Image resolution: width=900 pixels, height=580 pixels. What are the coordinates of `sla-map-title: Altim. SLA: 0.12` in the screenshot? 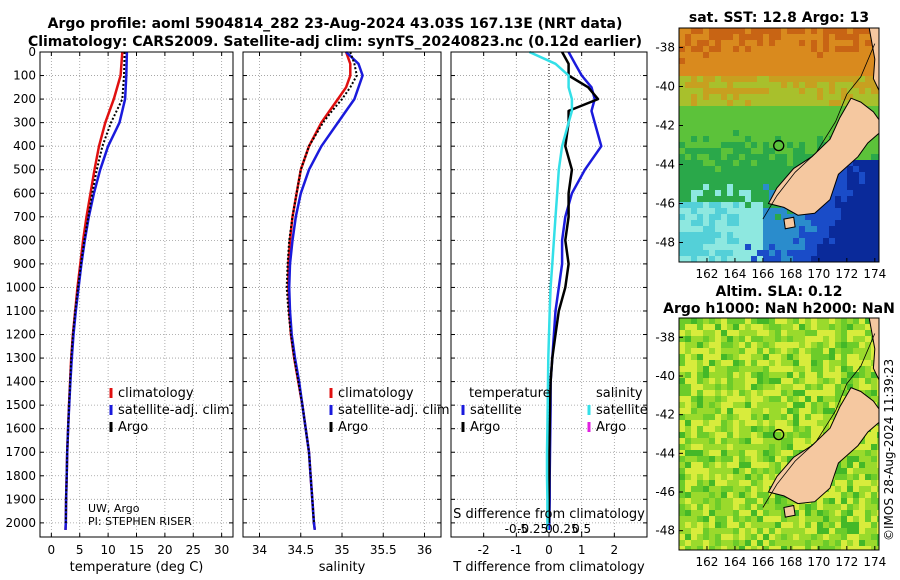 It's located at (778, 292).